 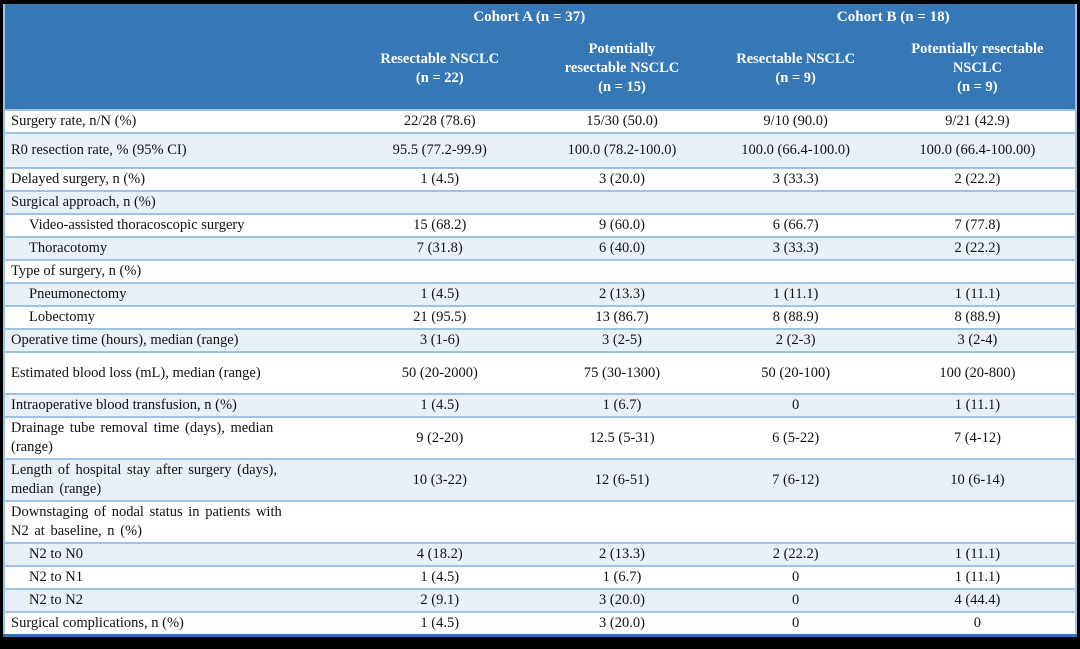 I want to click on value-cell: 6 (66.7), so click(x=795, y=226).